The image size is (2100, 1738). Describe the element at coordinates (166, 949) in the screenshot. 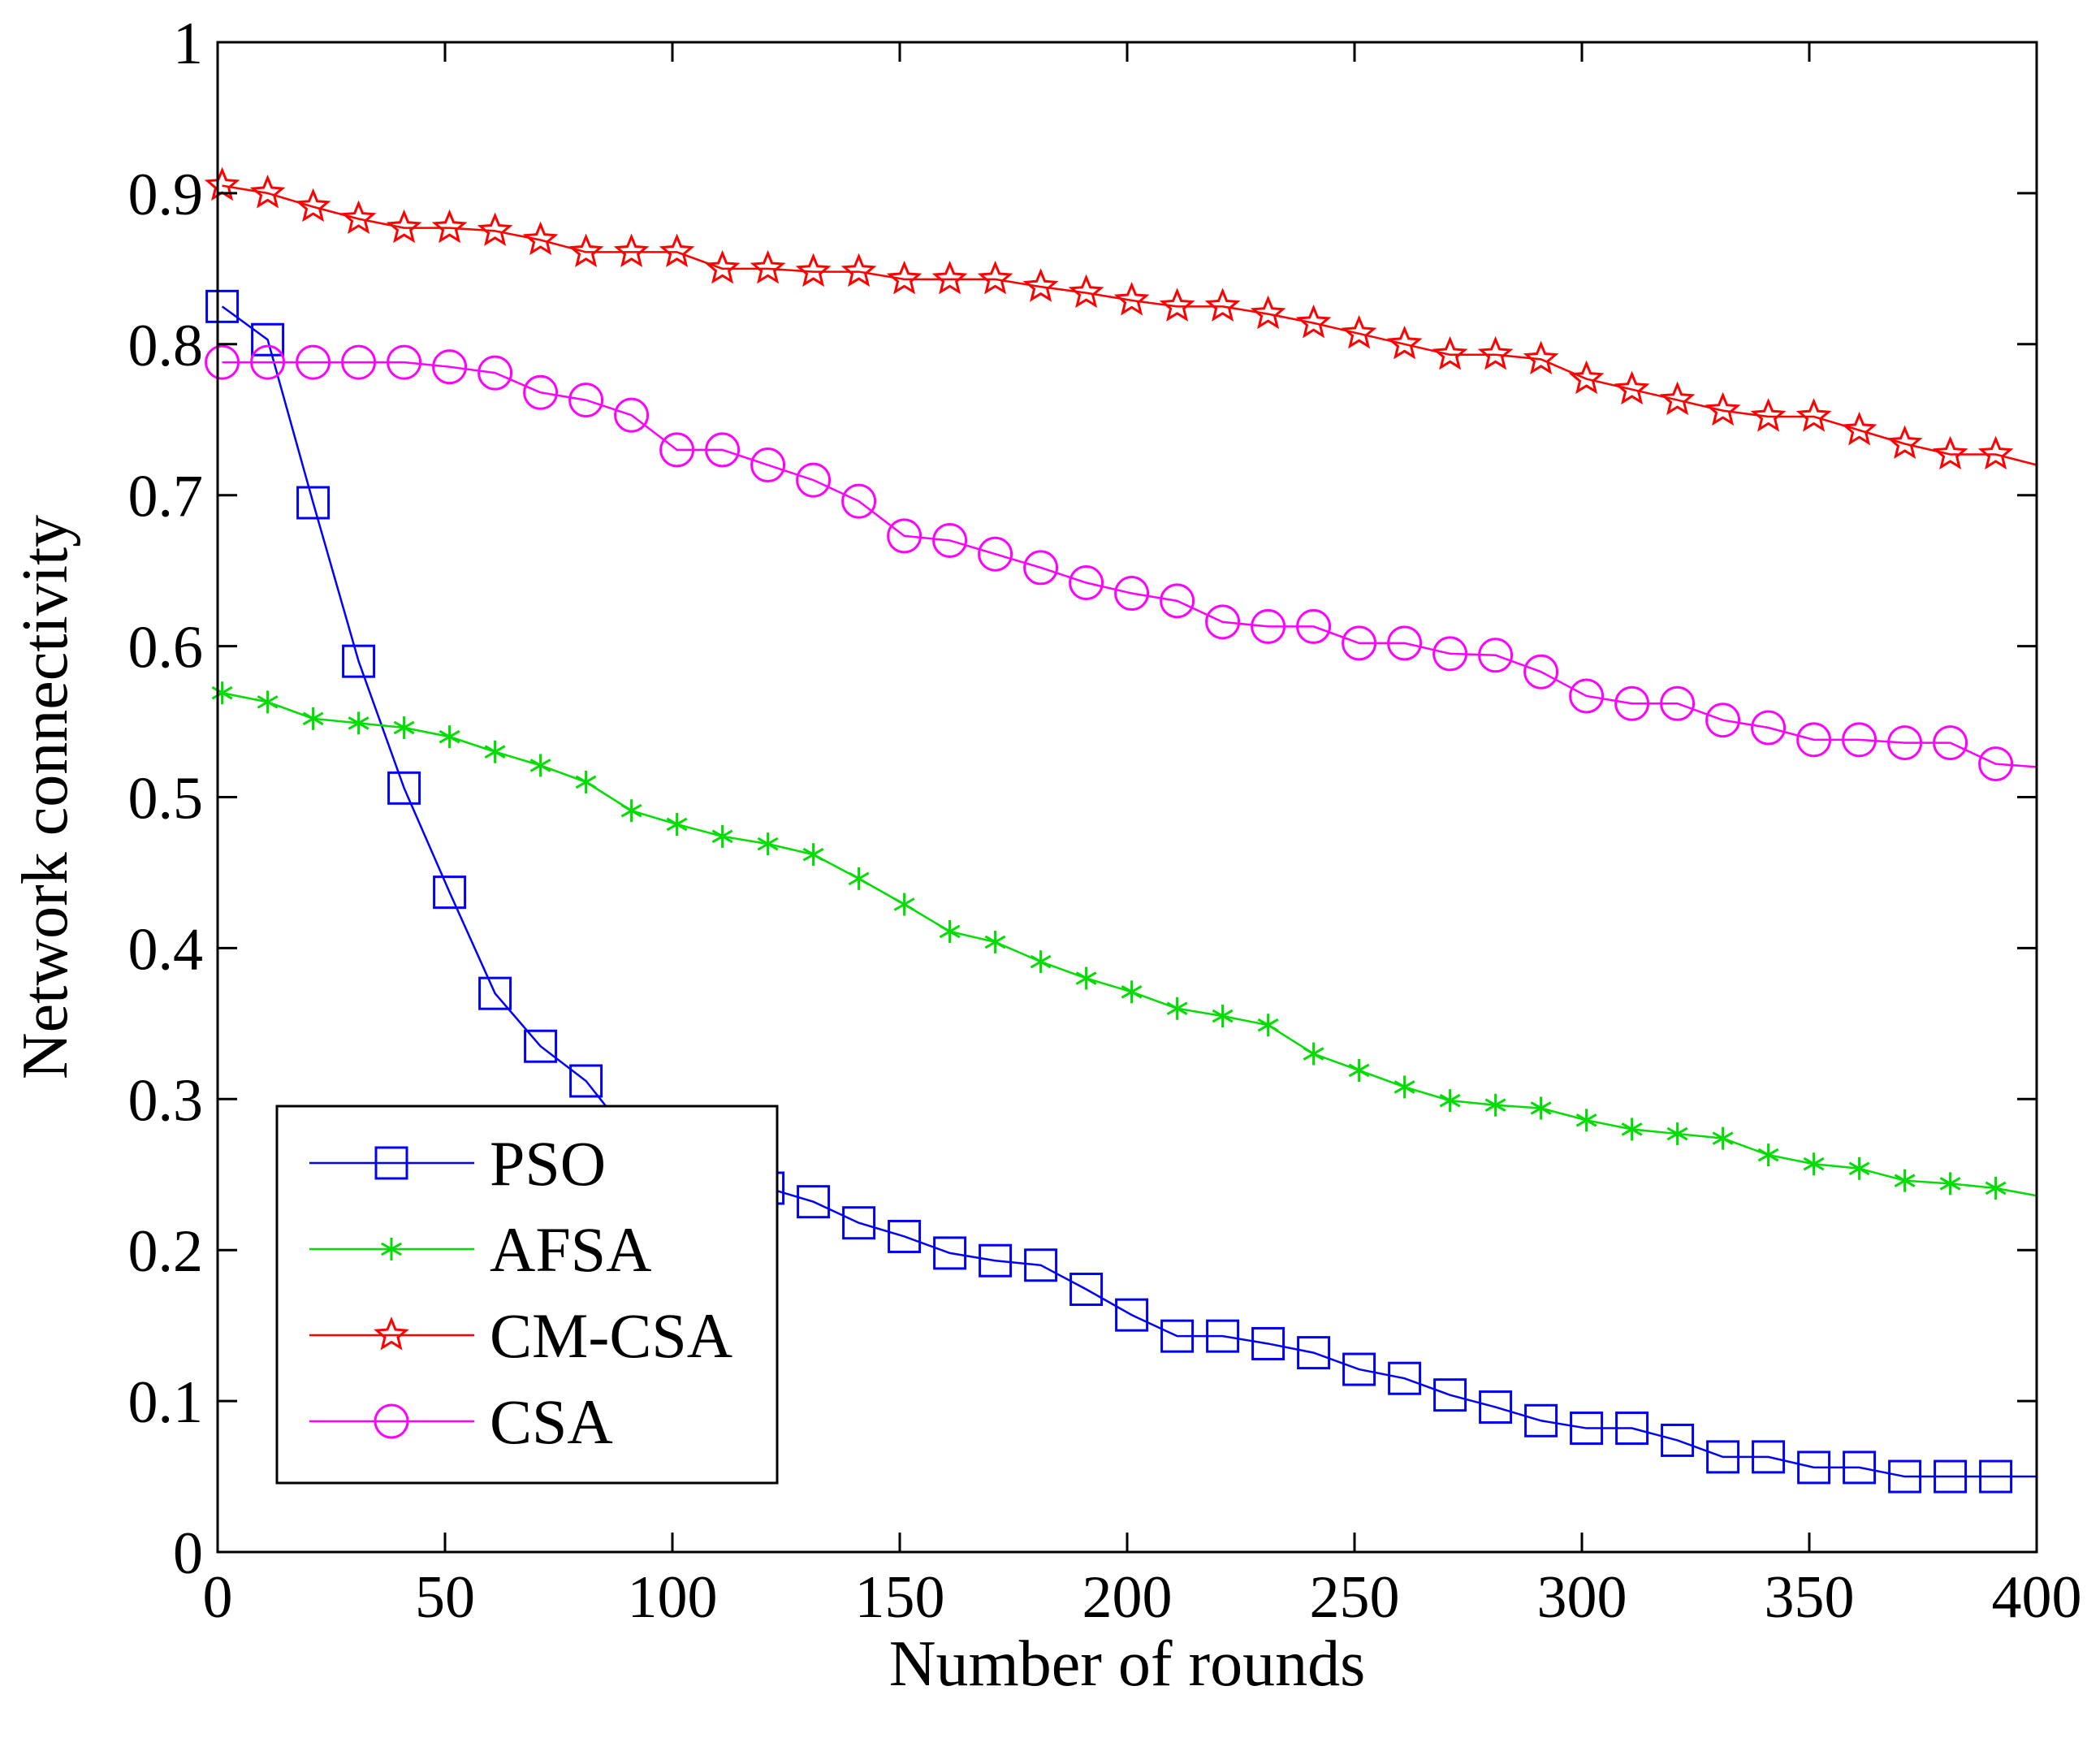

I see `y-tick-label: 0.4` at that location.